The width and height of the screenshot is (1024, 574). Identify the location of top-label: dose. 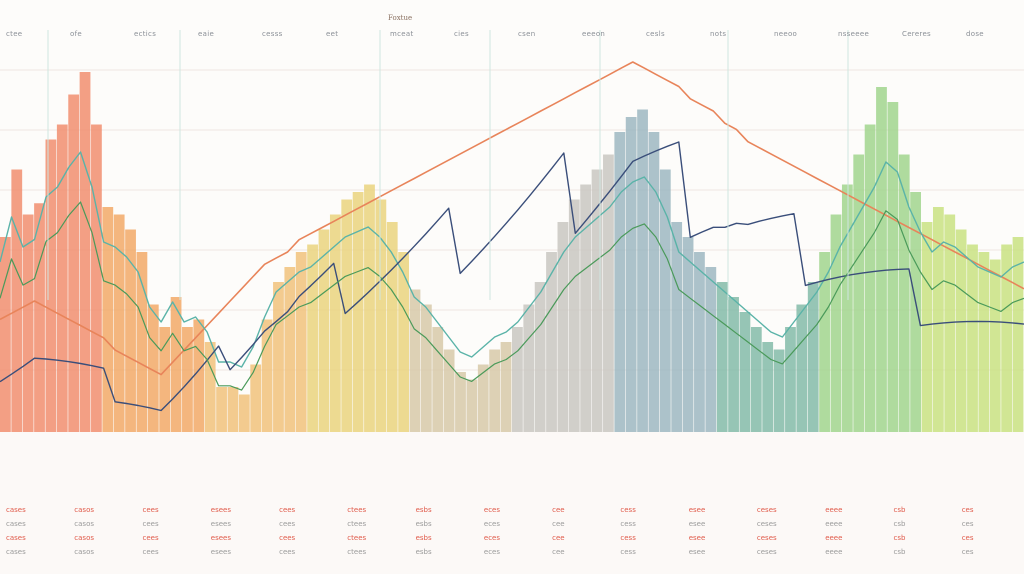
(975, 34).